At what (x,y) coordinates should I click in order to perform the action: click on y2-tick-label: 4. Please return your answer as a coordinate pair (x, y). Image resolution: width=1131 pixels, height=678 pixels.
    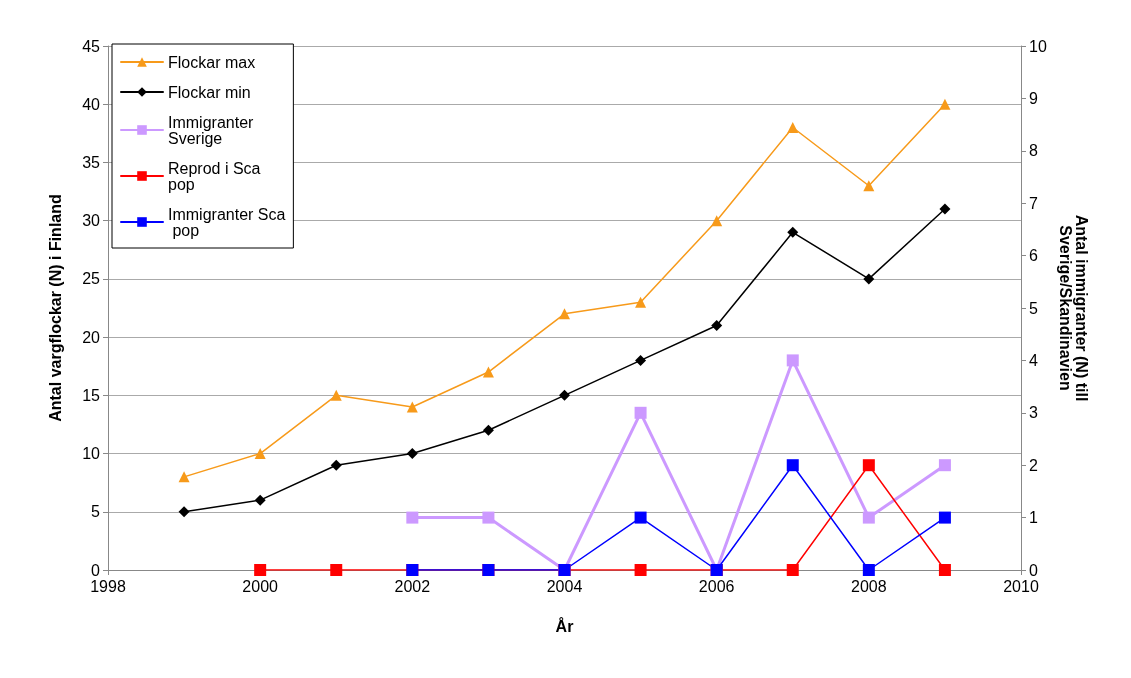
    Looking at the image, I should click on (1033, 360).